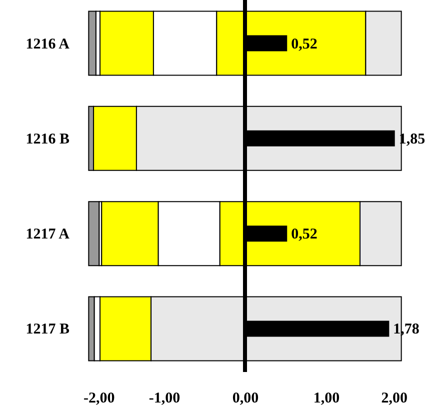  Describe the element at coordinates (48, 330) in the screenshot. I see `y-tick-label: 1217 B` at that location.